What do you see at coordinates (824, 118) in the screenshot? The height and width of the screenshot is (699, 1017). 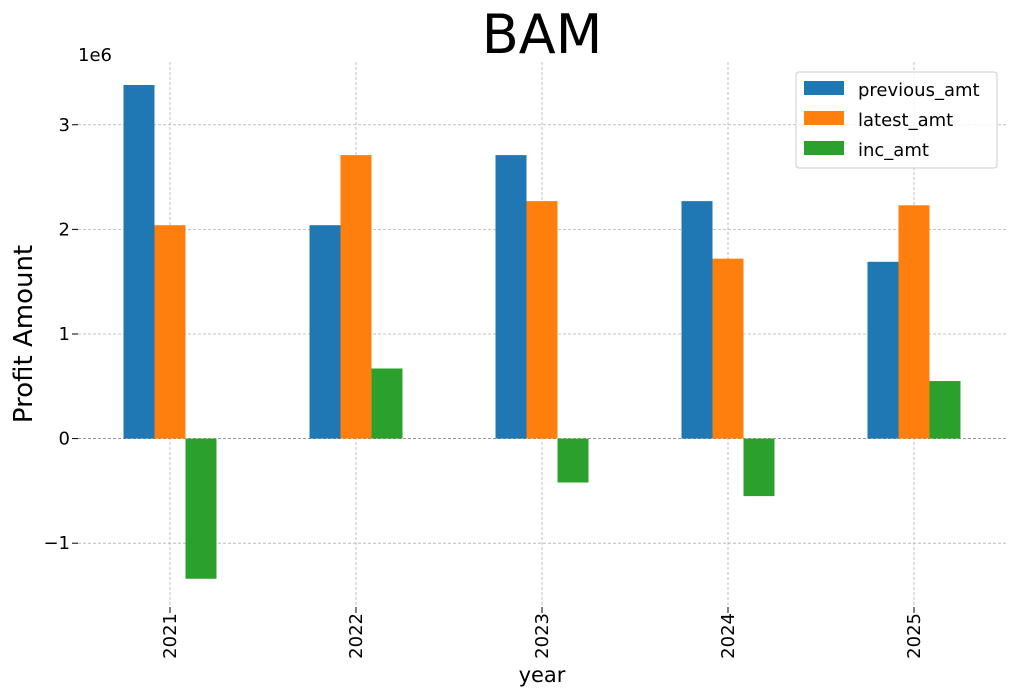 I see `legend-swatch-latest-amt` at bounding box center [824, 118].